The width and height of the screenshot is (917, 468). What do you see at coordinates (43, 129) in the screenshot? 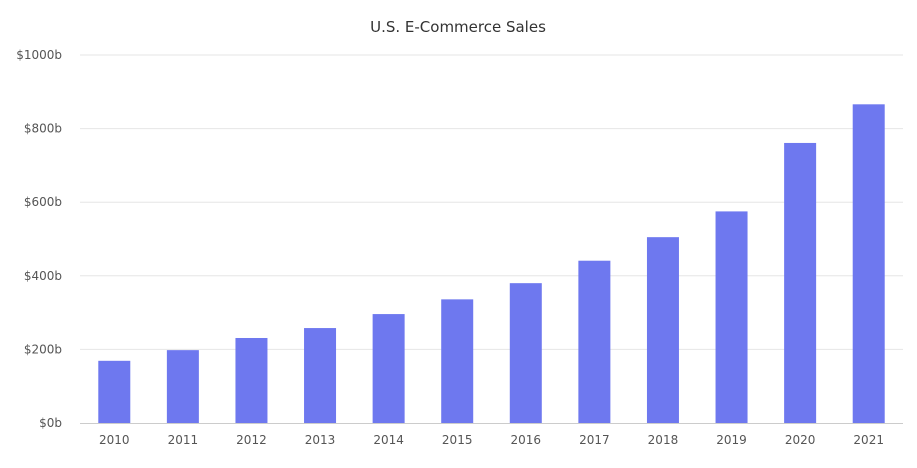
I see `y-tick-label: $800b` at bounding box center [43, 129].